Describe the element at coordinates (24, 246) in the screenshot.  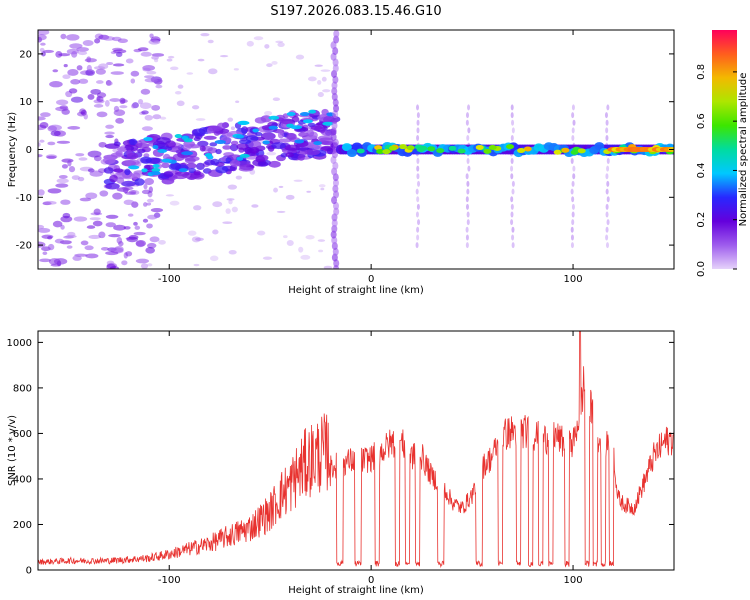
I see `y-tick-label: -20` at that location.